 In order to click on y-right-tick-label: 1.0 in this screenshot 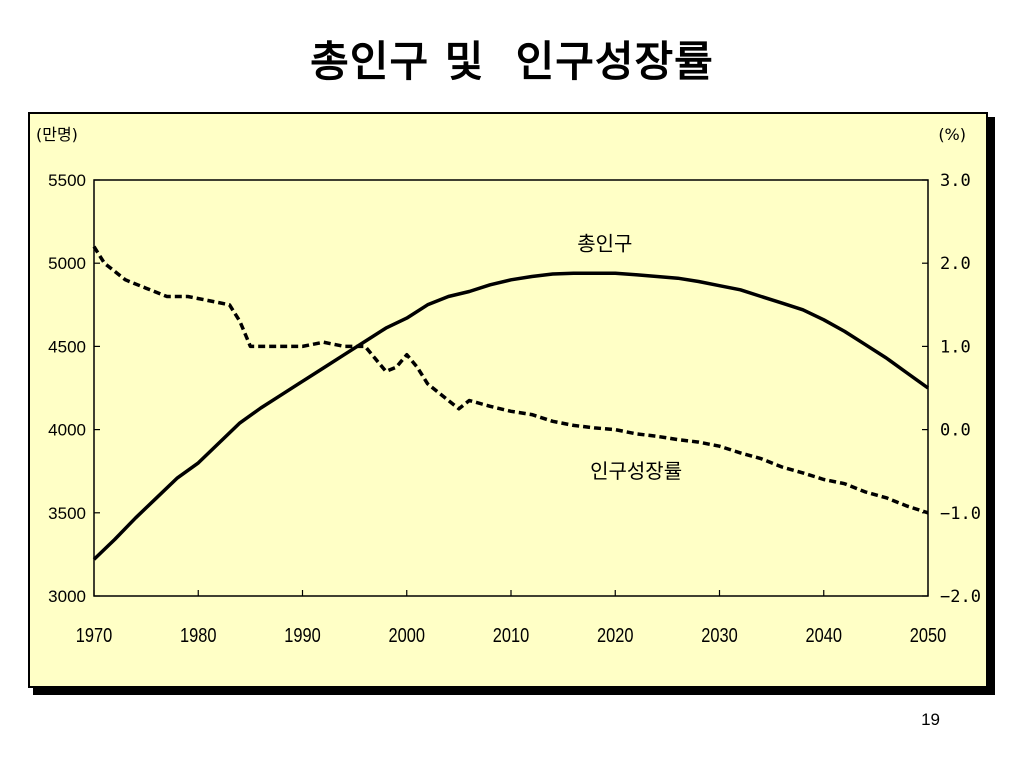, I will do `click(955, 347)`.